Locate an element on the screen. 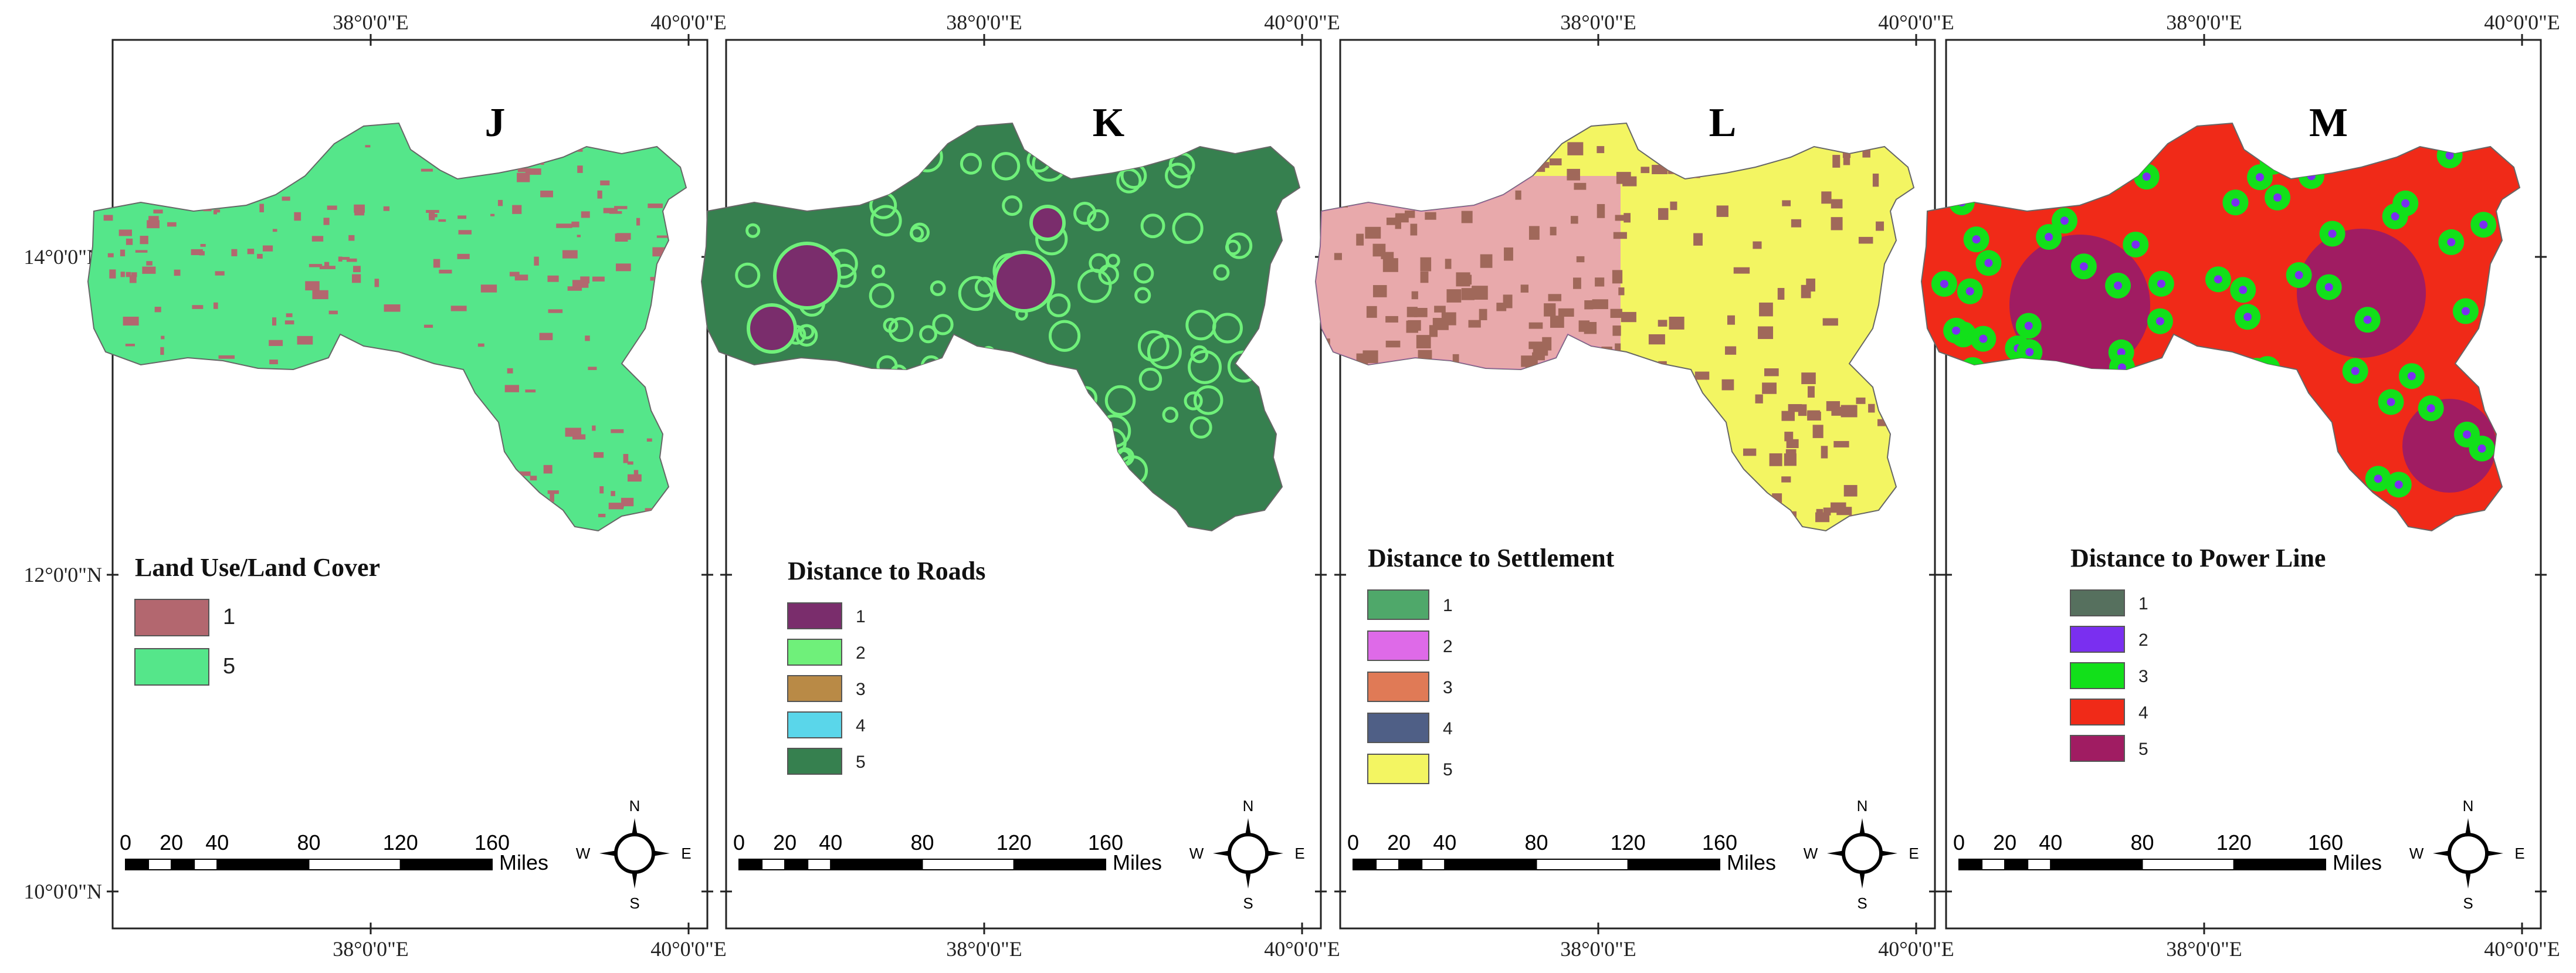 The width and height of the screenshot is (2576, 973). latitude-label: 12°0'0"N is located at coordinates (62, 575).